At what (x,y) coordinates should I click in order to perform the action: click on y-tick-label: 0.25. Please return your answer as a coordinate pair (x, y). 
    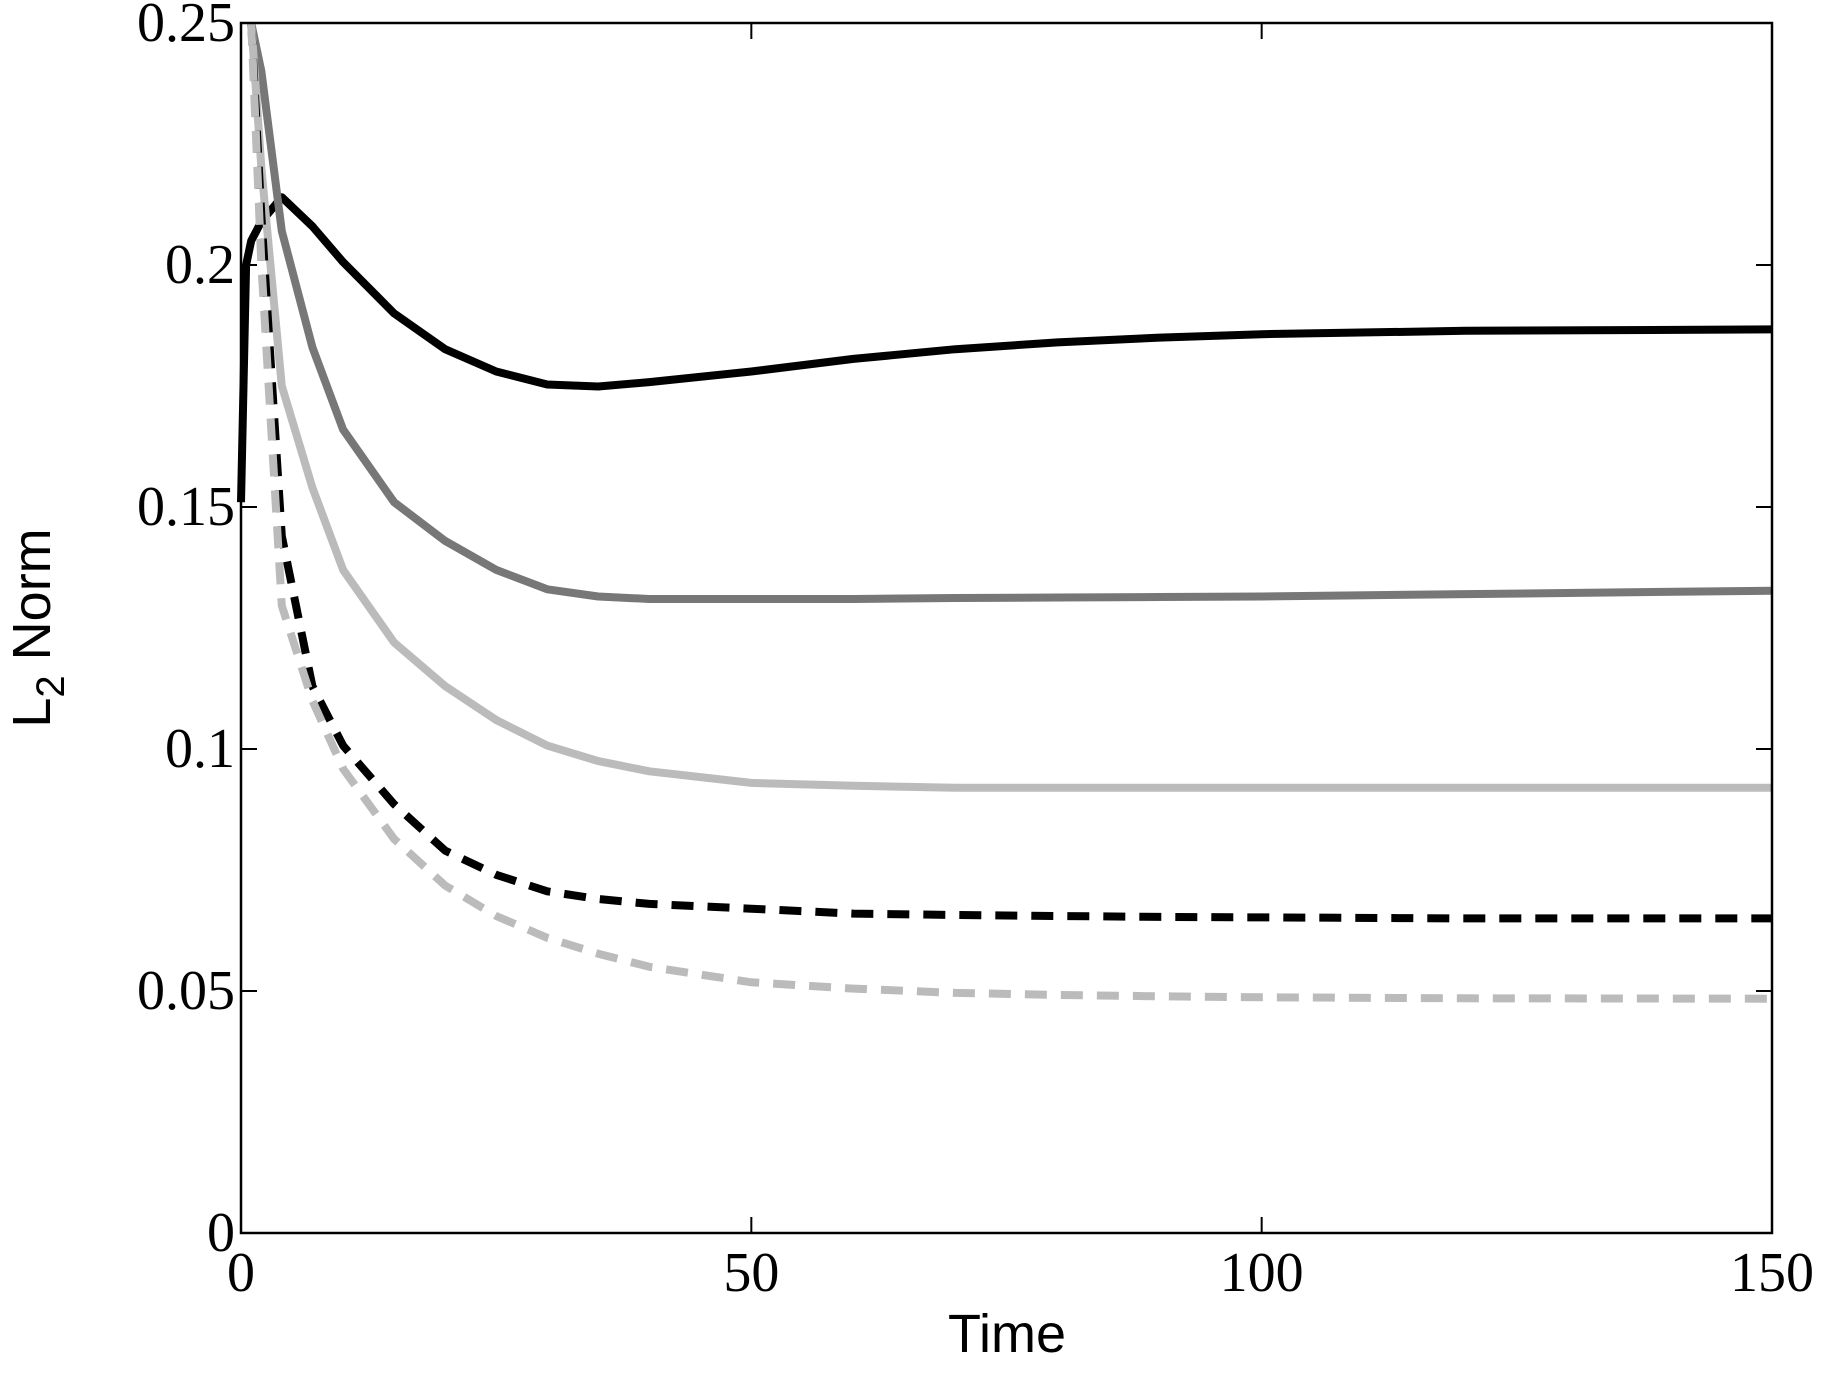
    Looking at the image, I should click on (186, 27).